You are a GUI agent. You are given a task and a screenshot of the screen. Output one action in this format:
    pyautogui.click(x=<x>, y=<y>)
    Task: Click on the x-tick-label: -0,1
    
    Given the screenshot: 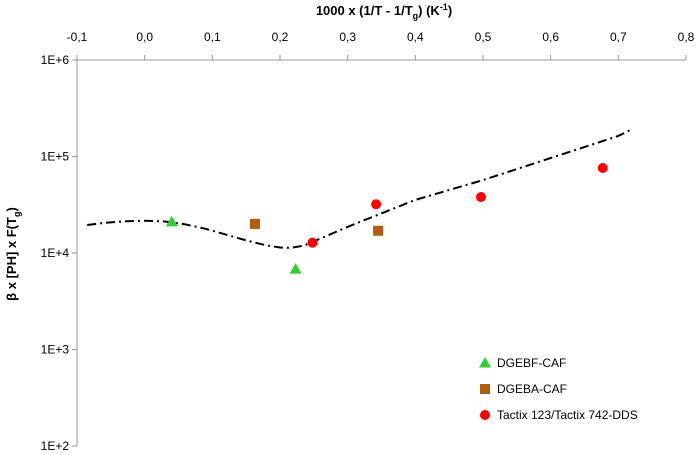 What is the action you would take?
    pyautogui.click(x=77, y=37)
    